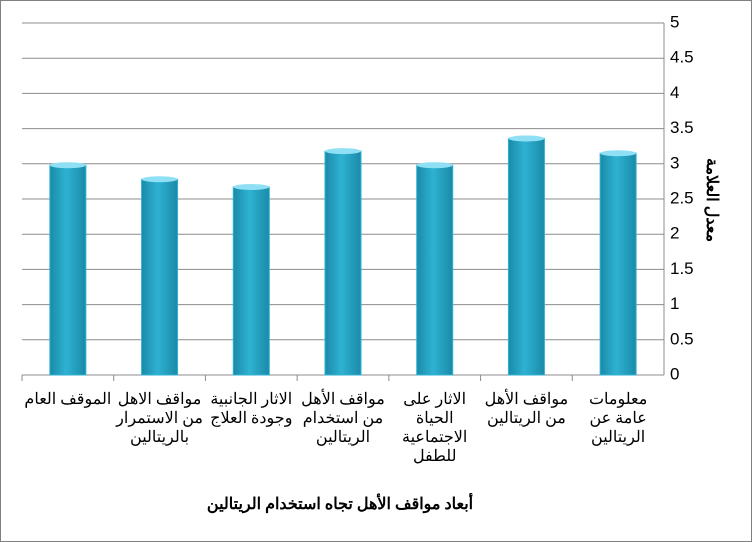 Image resolution: width=752 pixels, height=542 pixels. I want to click on x-tick-label: الاثار على الحياة الاجتماعية للطفل, so click(435, 428).